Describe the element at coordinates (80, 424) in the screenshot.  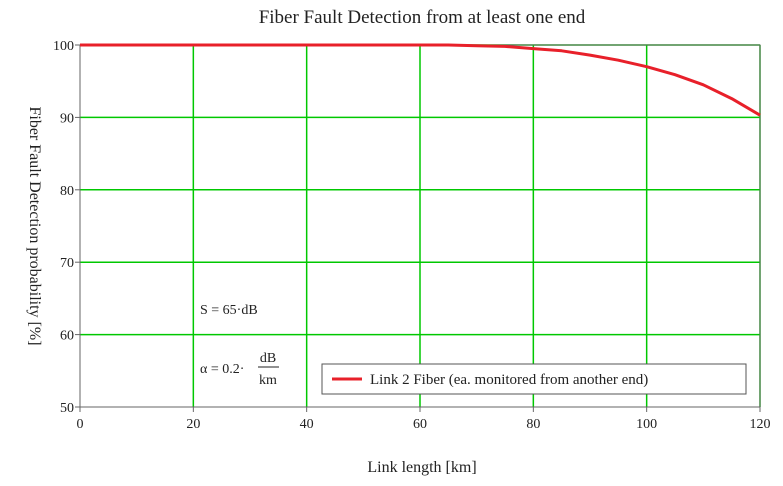
I see `x-tick-label: 0` at that location.